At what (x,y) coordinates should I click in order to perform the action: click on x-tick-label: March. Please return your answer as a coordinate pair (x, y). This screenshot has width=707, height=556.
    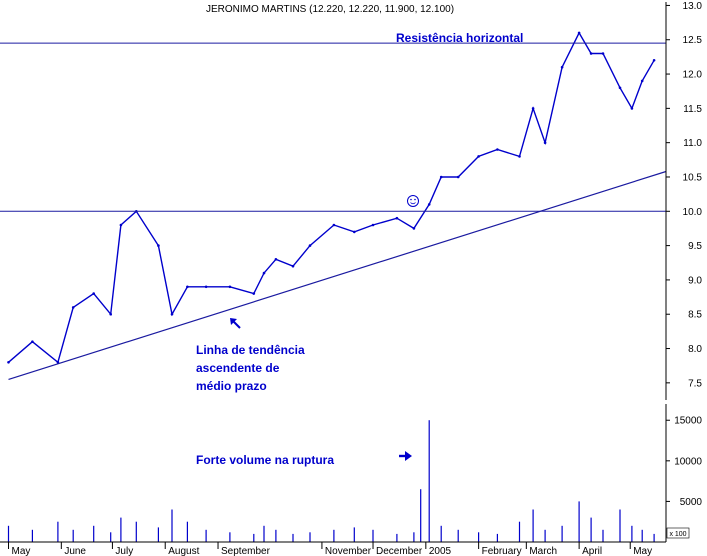
    Looking at the image, I should click on (543, 551).